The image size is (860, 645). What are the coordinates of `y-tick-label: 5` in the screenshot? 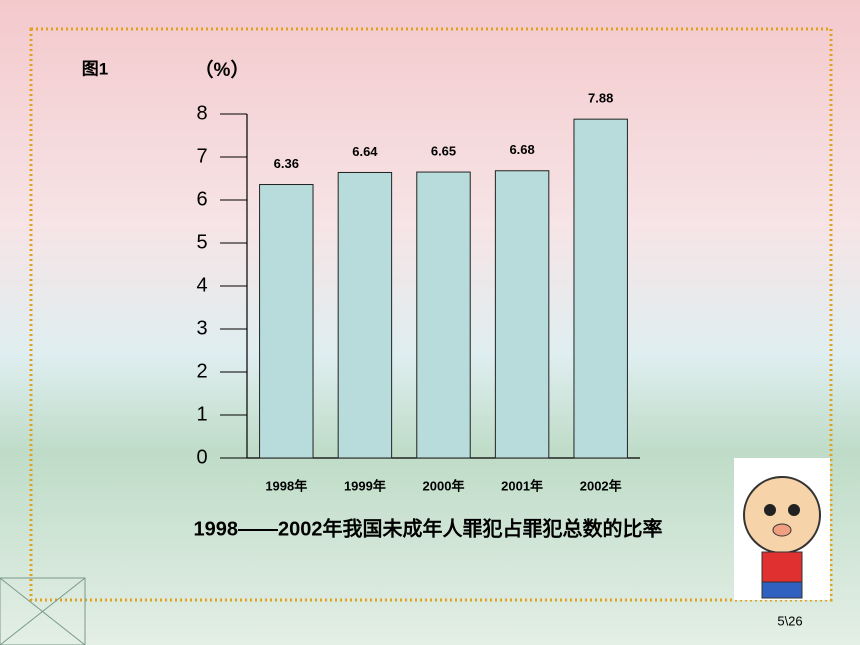 It's located at (201, 242).